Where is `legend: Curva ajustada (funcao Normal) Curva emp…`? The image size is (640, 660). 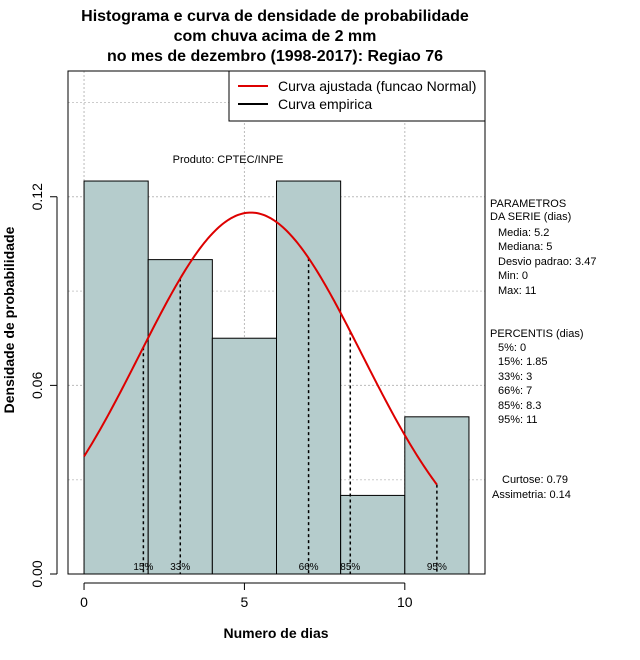
legend: Curva ajustada (funcao Normal) Curva emp… is located at coordinates (357, 96).